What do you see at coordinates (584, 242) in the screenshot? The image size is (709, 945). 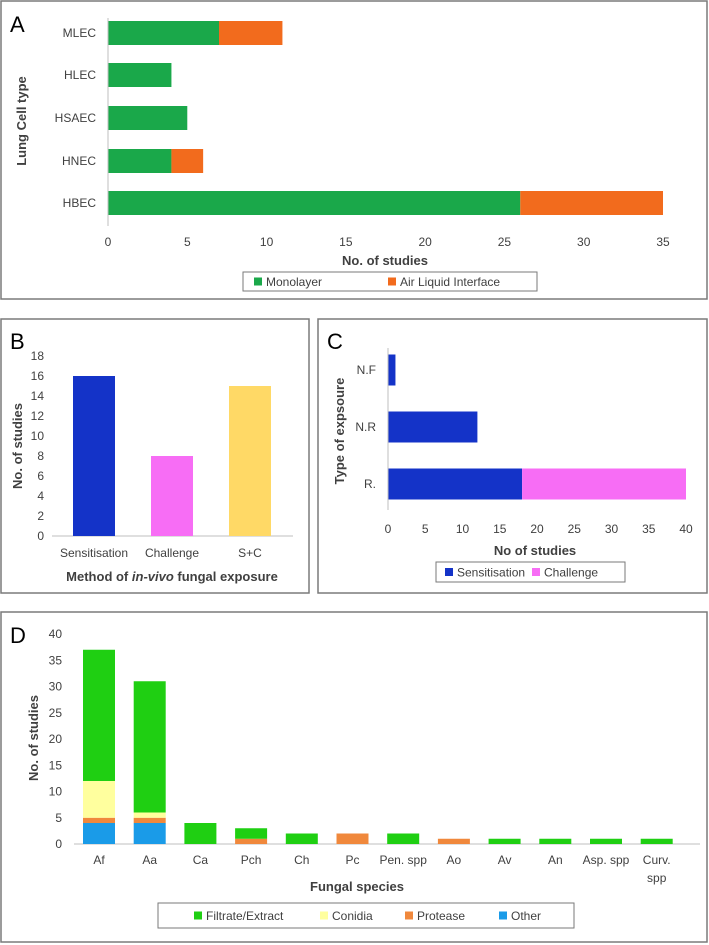 I see `a-x-tick-label: 30` at bounding box center [584, 242].